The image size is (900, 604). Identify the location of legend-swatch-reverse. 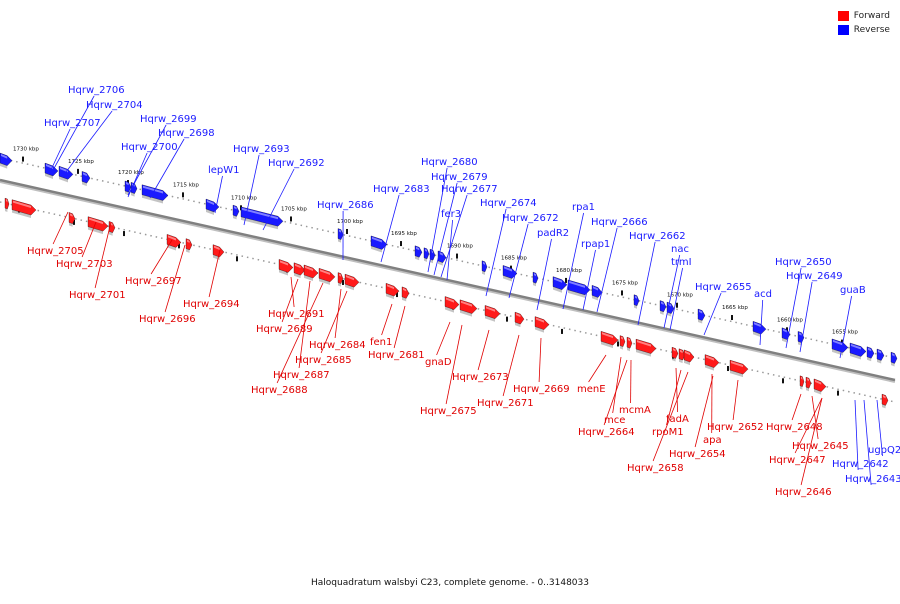
(843, 30).